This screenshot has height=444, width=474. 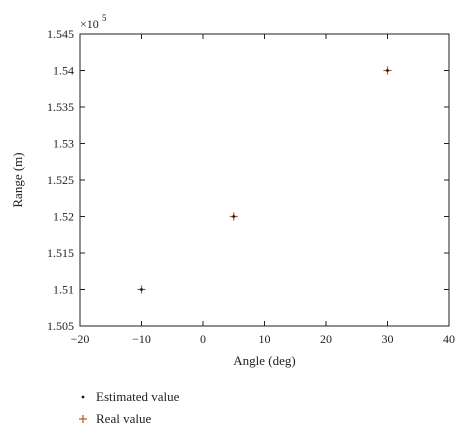 What do you see at coordinates (123, 418) in the screenshot?
I see `legend-label-real: Real value` at bounding box center [123, 418].